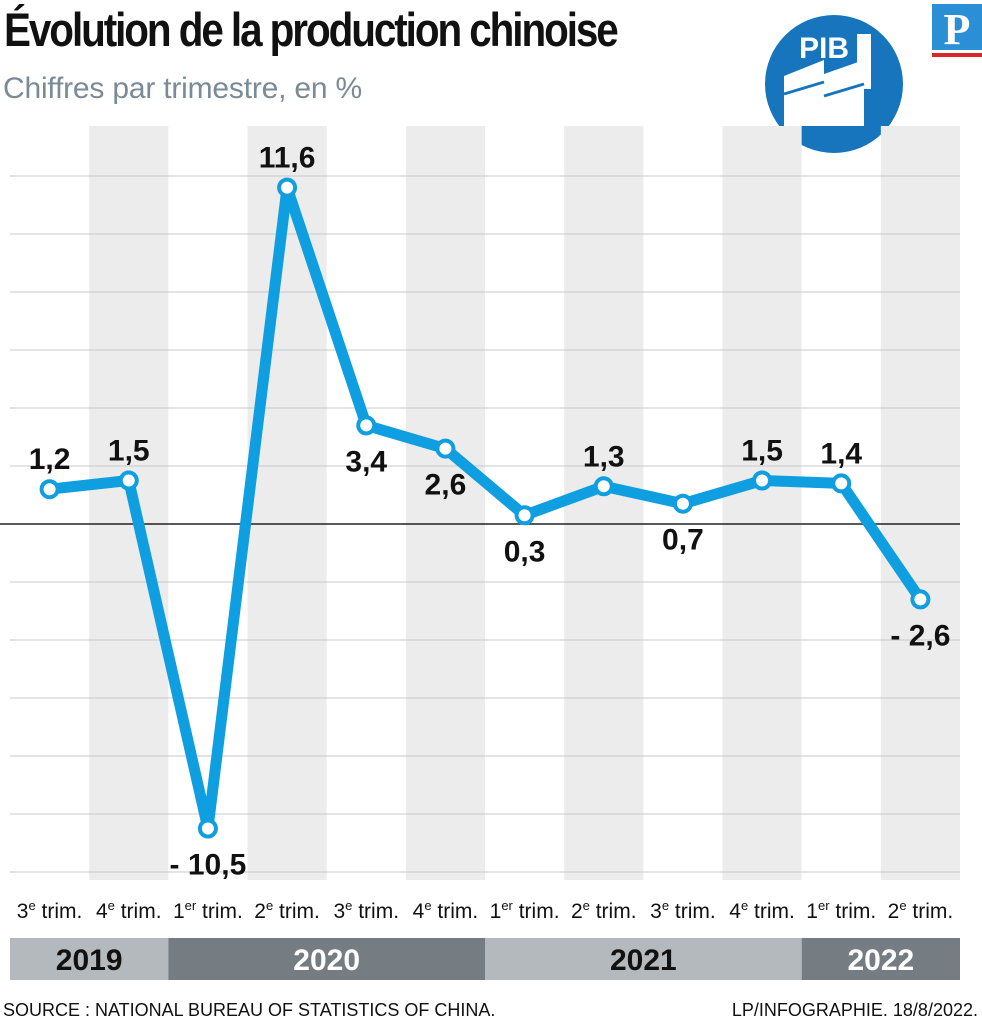 This screenshot has width=982, height=1024. Describe the element at coordinates (854, 1010) in the screenshot. I see `credit-note: LP/INFOGRAPHIE. 18/8/2022.` at that location.